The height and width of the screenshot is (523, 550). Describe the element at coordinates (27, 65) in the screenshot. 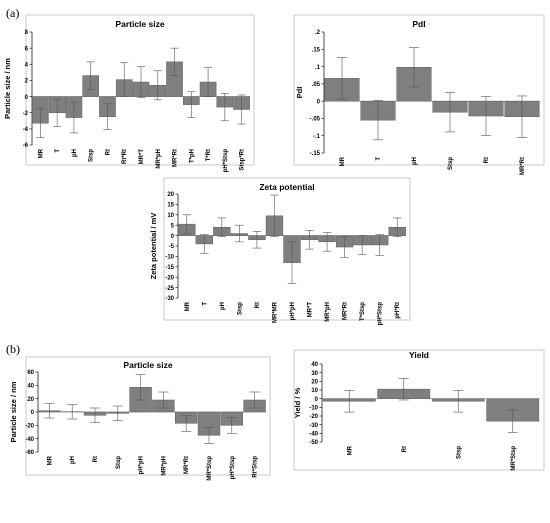

I see `y-tick-label: 4` at that location.